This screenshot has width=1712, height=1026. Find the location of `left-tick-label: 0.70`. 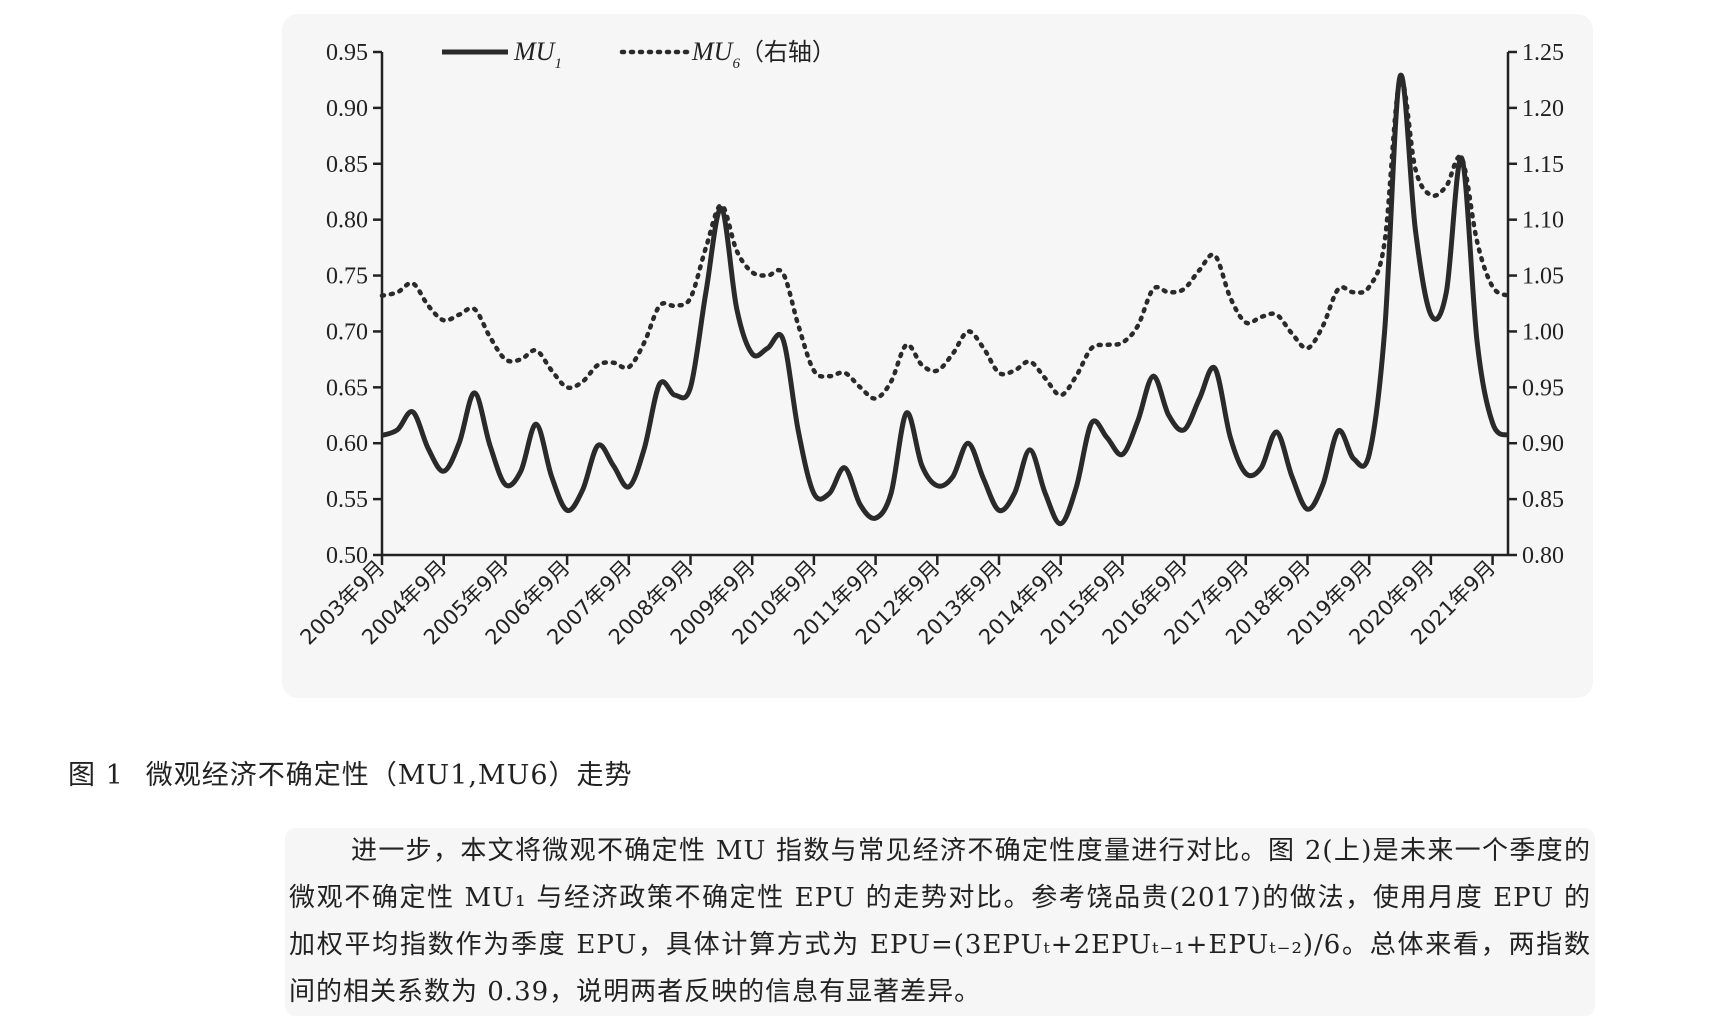

left-tick-label: 0.70 is located at coordinates (347, 332).